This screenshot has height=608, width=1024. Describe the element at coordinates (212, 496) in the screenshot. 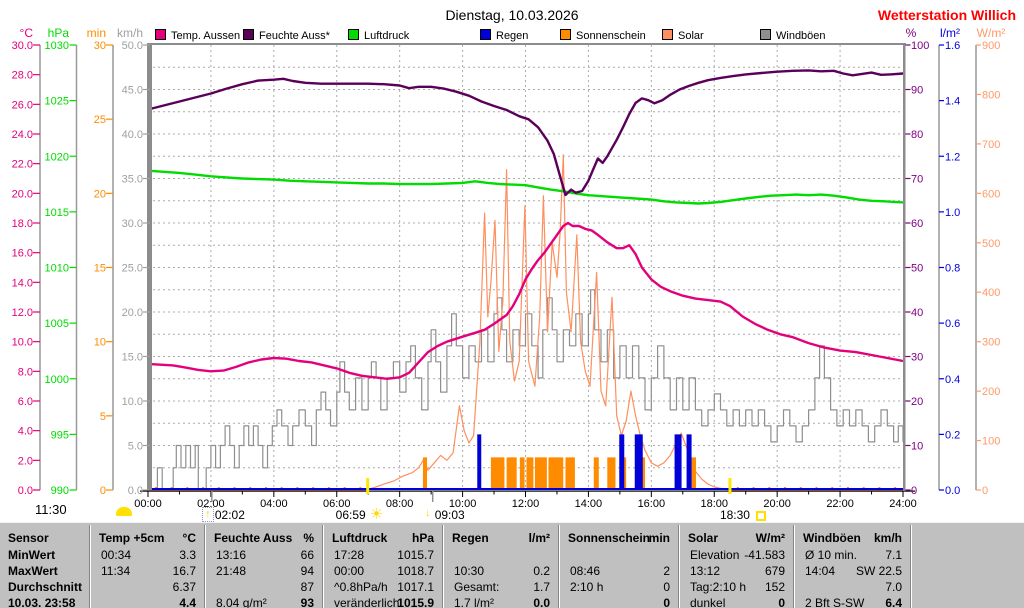

I see `moonrise-tick` at that location.